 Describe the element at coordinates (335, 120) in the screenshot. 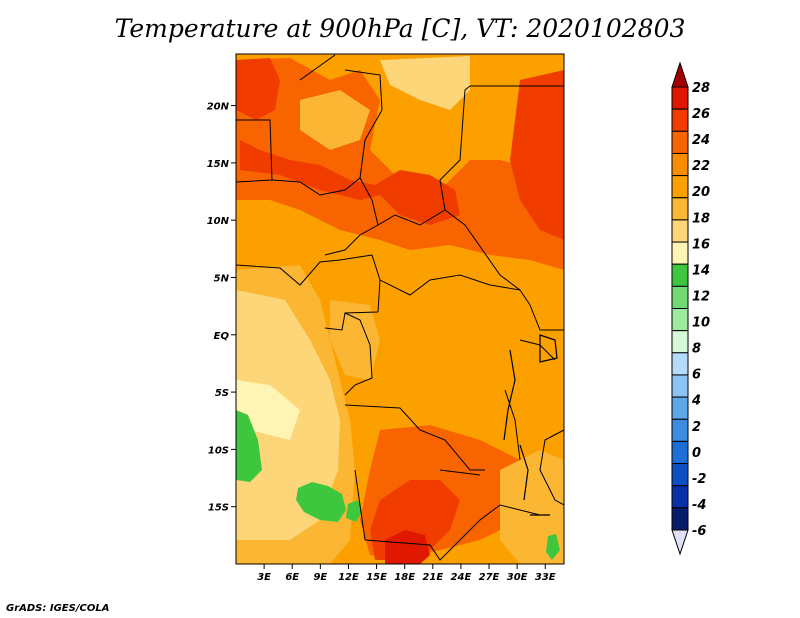

I see `north-cooler-patch` at that location.